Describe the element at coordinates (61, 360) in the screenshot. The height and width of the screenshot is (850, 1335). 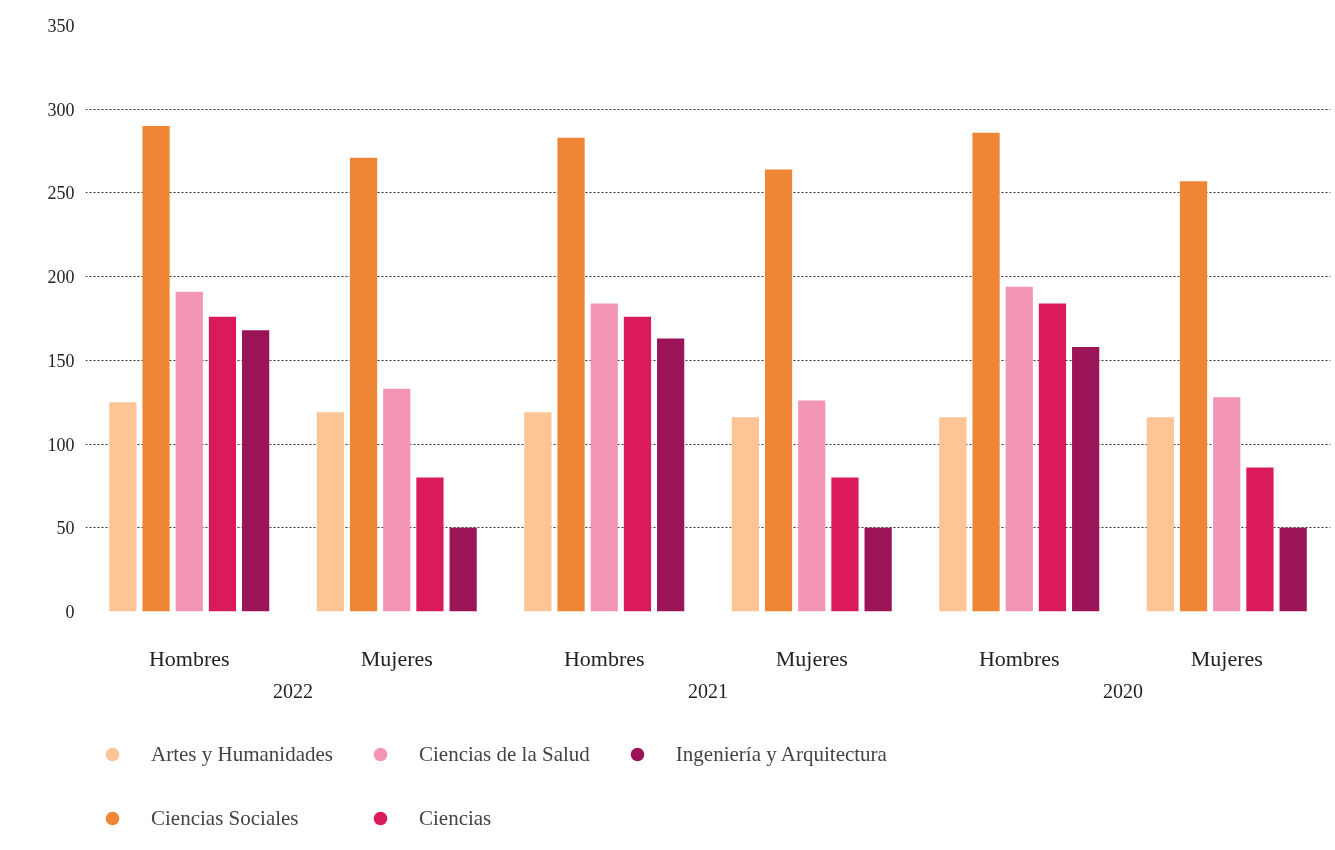
I see `y-tick-label: 150` at that location.